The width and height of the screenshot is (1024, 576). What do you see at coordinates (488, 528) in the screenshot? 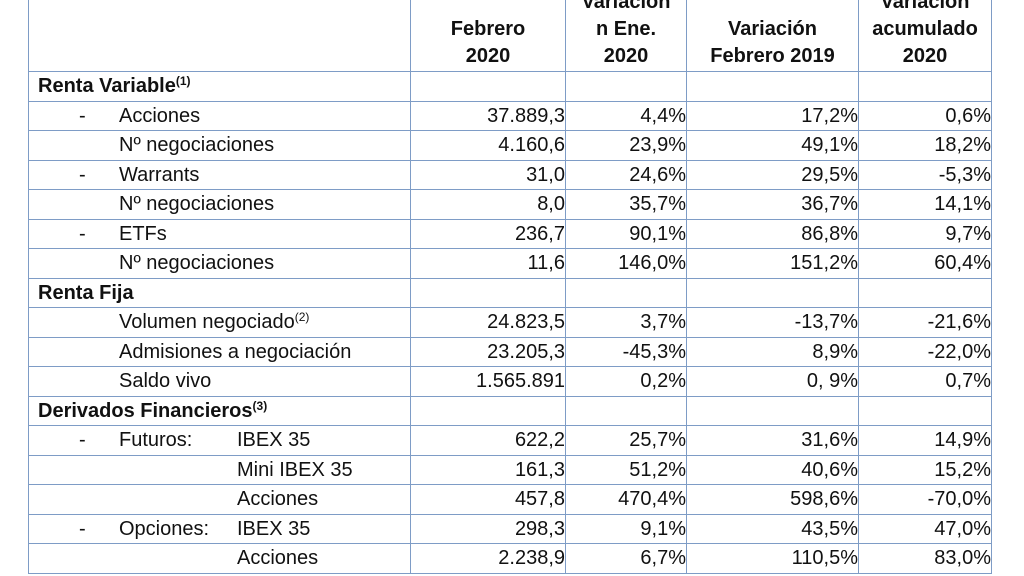
I see `value-febrero-2020: 298,3` at bounding box center [488, 528].